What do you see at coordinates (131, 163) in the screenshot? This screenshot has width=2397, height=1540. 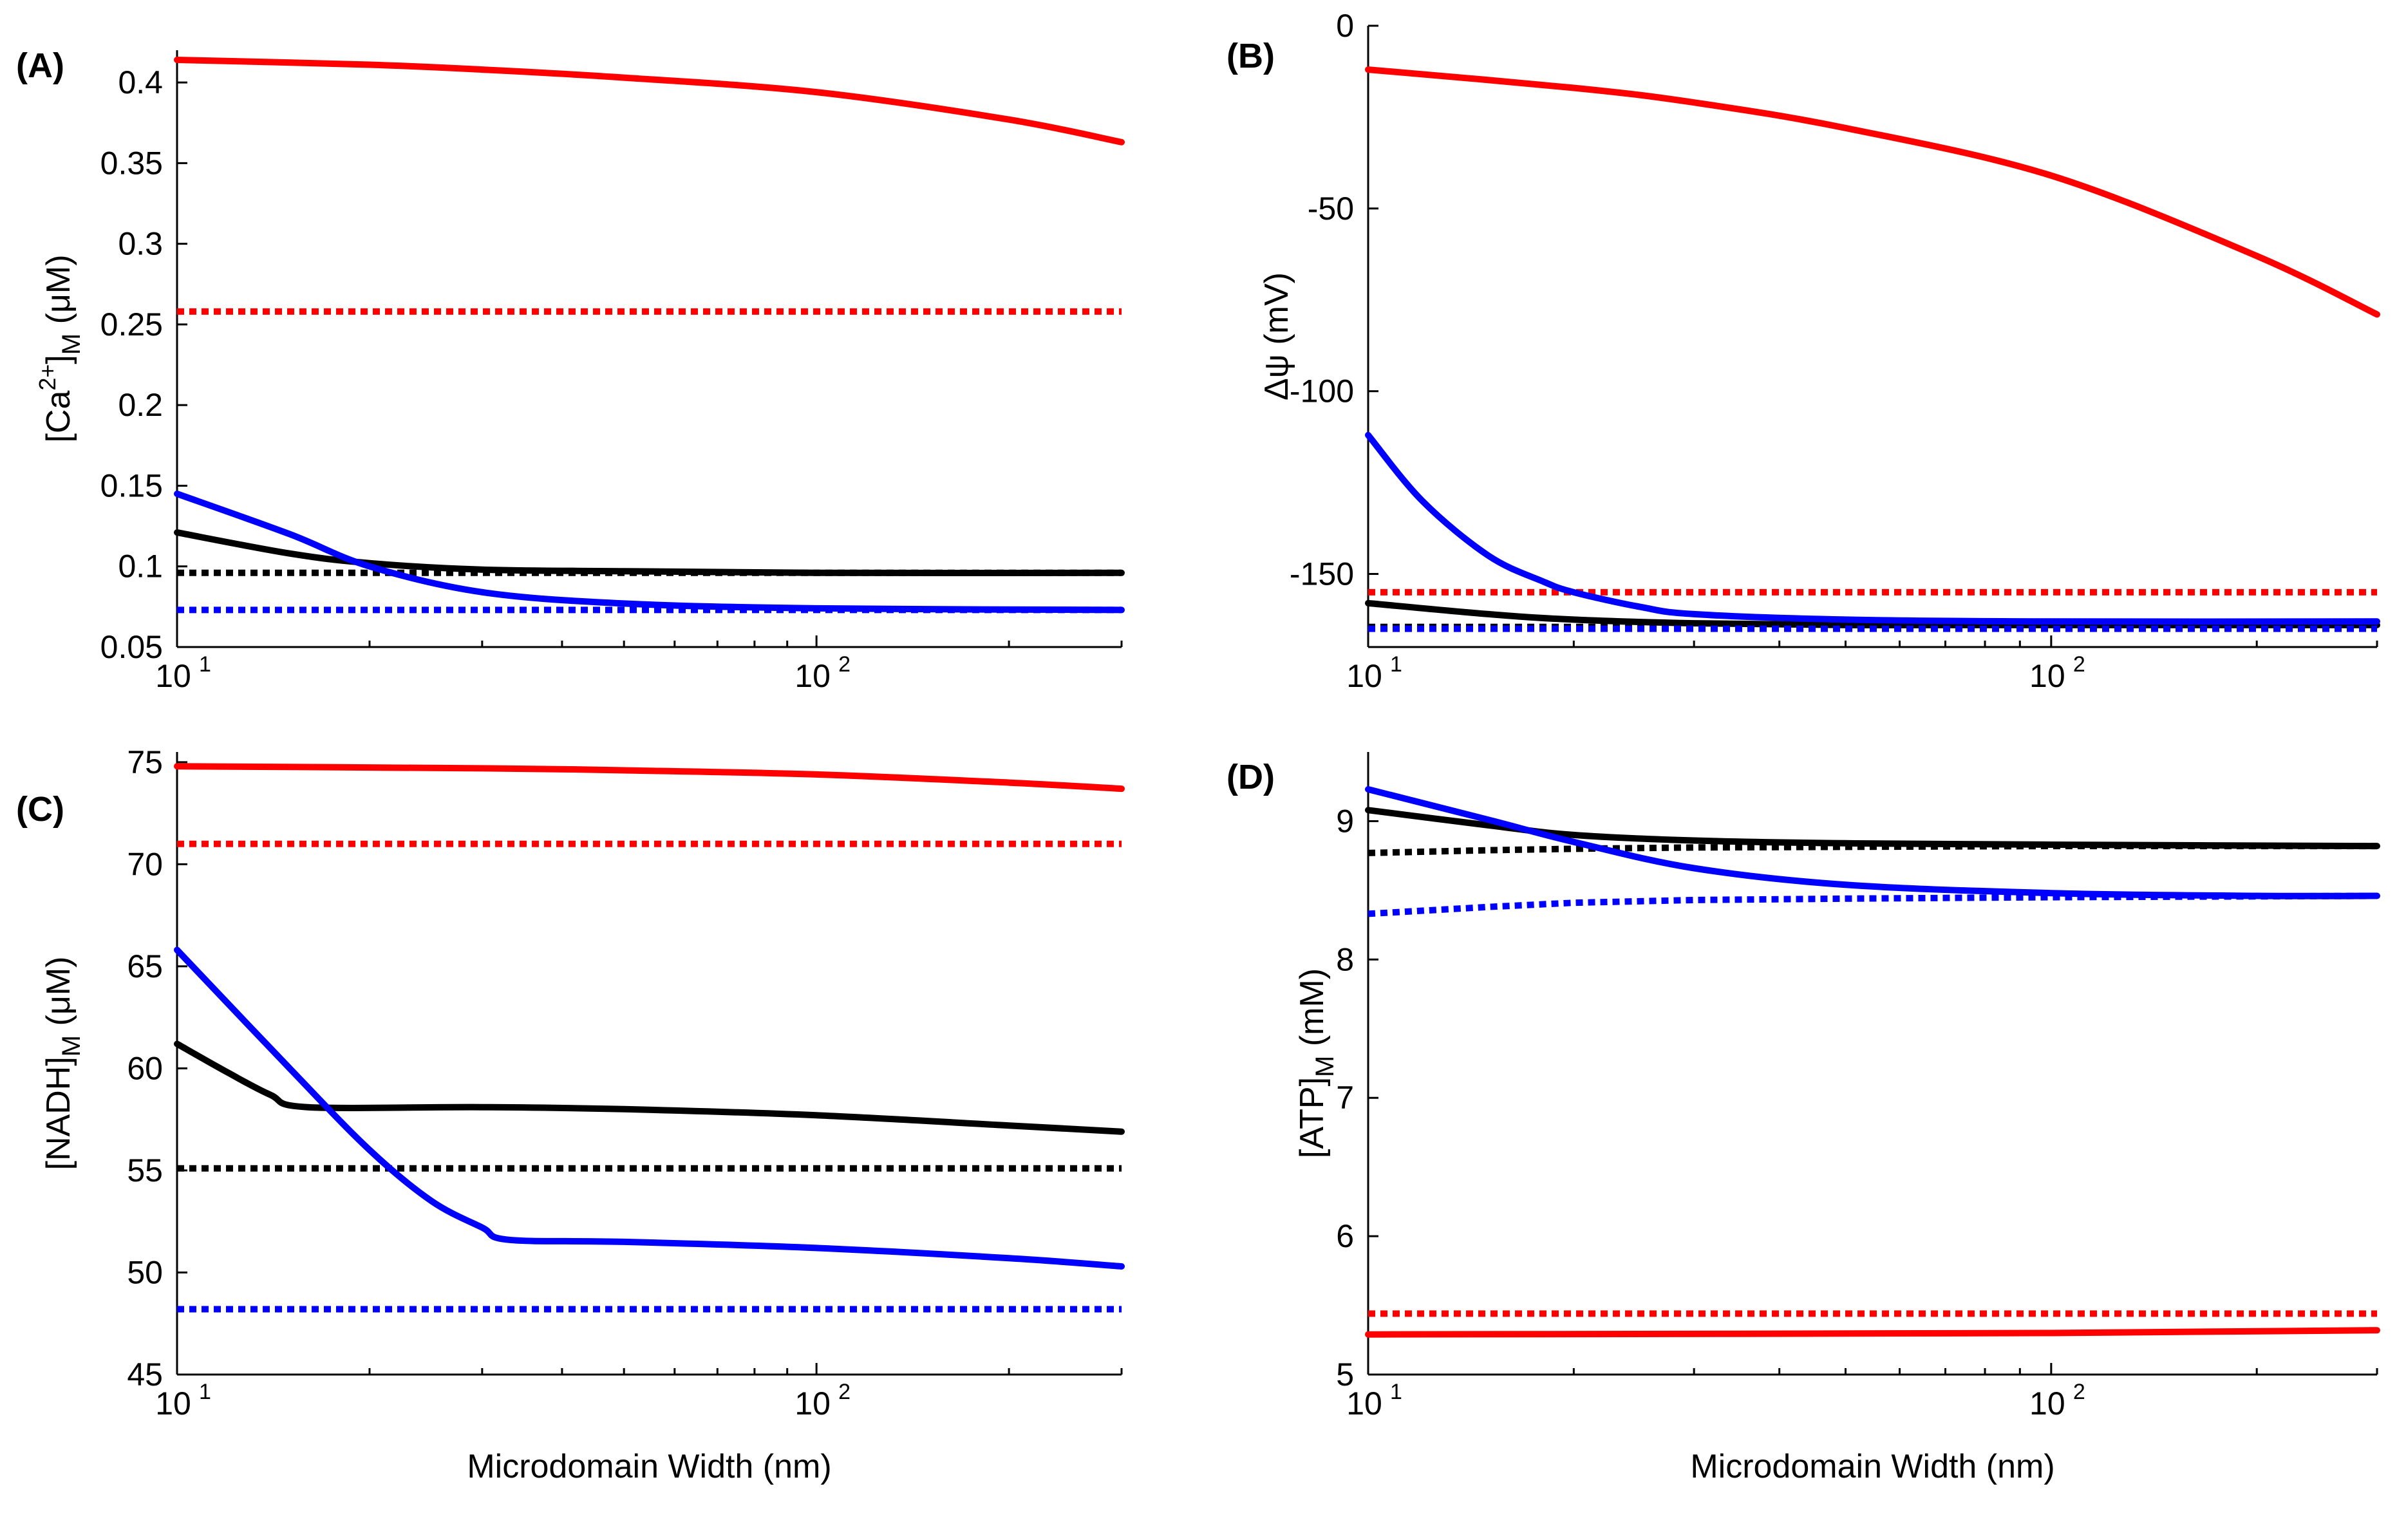 I see `y-tick-label: 0.35` at bounding box center [131, 163].